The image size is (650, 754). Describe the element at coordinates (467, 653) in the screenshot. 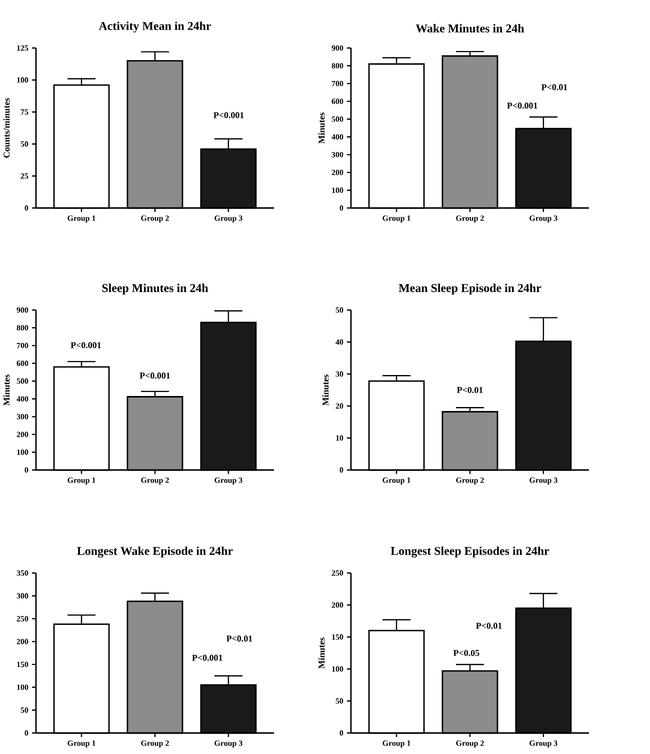

I see `annotation: P<0.05` at that location.